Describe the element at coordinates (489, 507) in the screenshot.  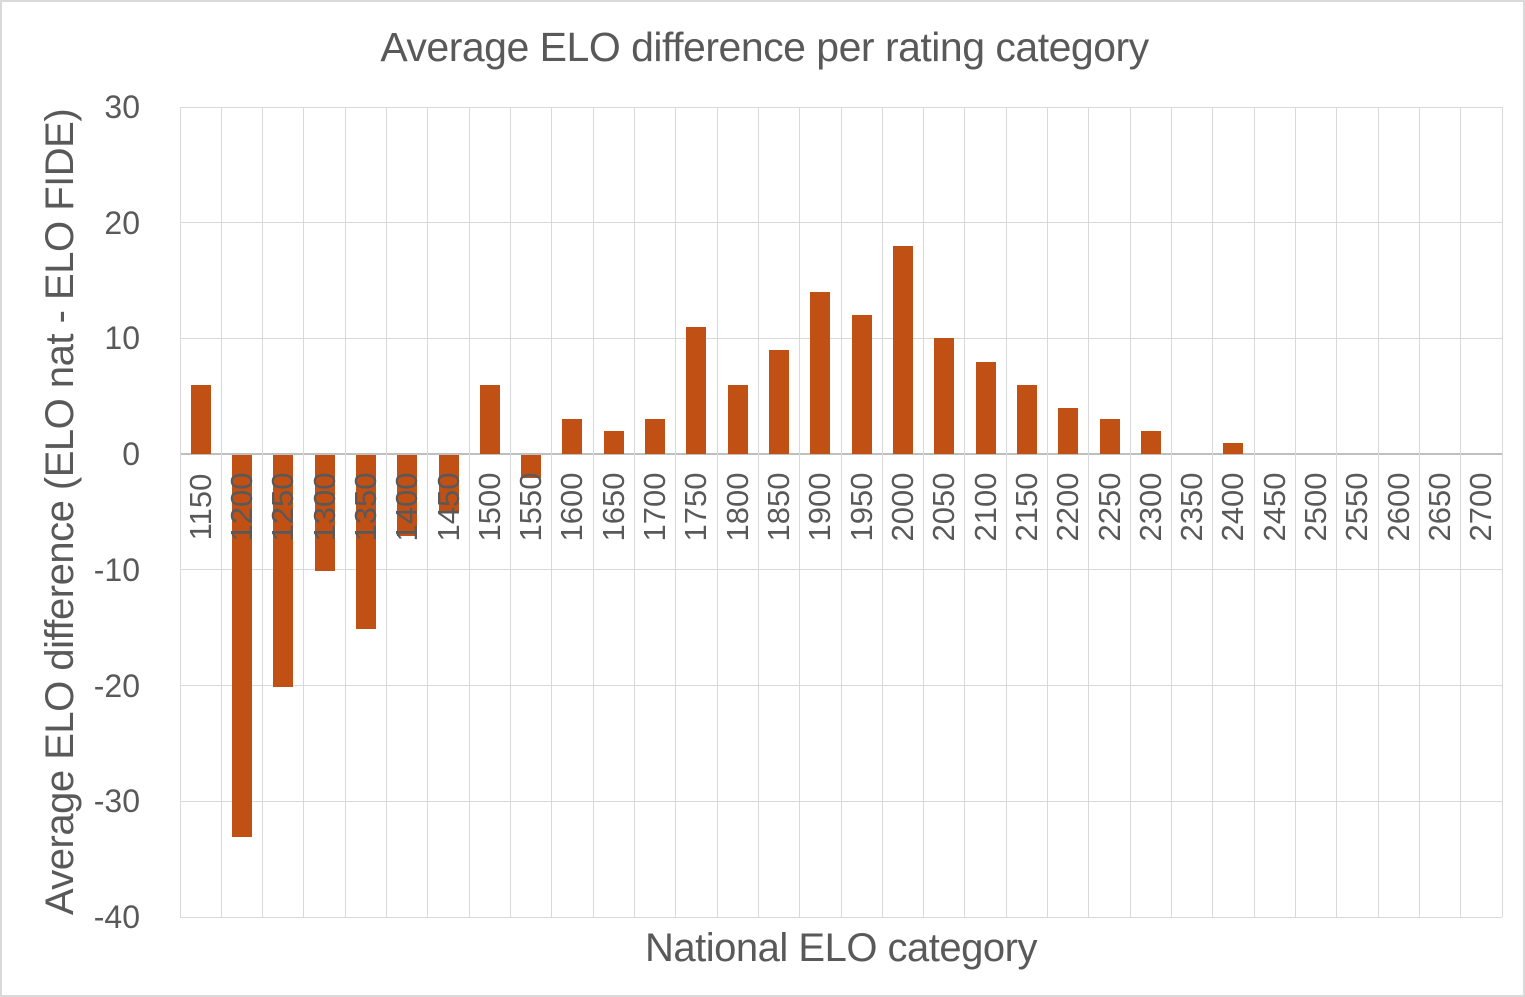
I see `x-tick-label: 1500` at that location.